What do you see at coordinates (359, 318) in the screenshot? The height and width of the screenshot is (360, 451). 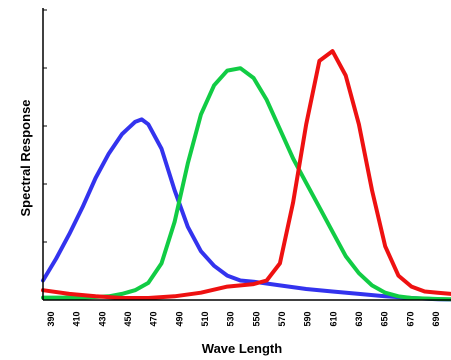 I see `x-tick-label: 630` at bounding box center [359, 318].